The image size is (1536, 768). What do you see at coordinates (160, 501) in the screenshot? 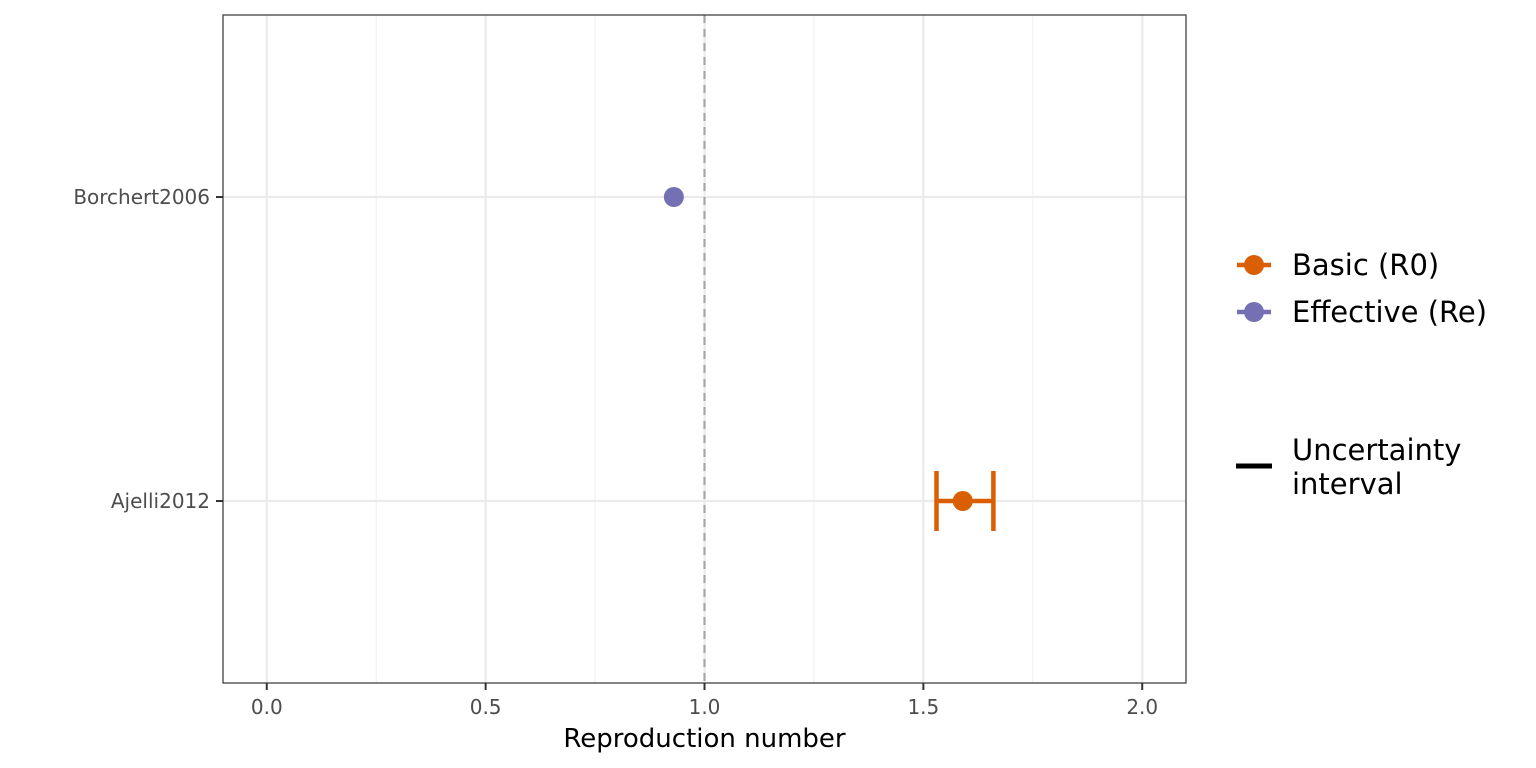
I see `y-tick-label: Ajelli2012` at bounding box center [160, 501].